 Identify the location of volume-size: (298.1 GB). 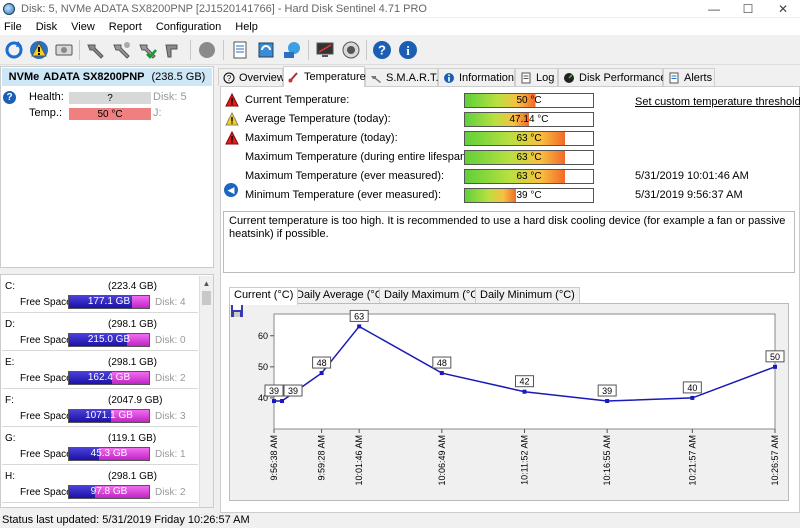
(132, 476).